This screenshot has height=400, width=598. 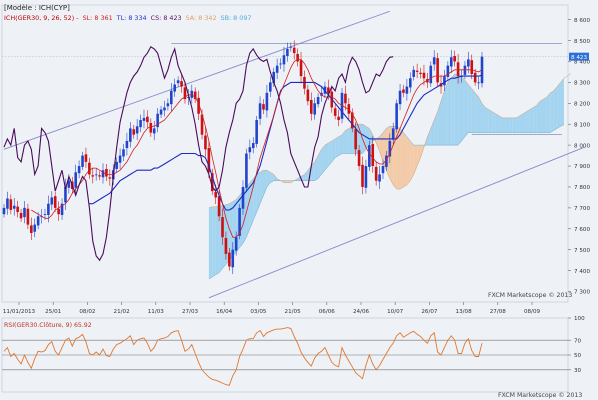 What do you see at coordinates (19, 312) in the screenshot?
I see `x-tick-label: 11/01/2013` at bounding box center [19, 312].